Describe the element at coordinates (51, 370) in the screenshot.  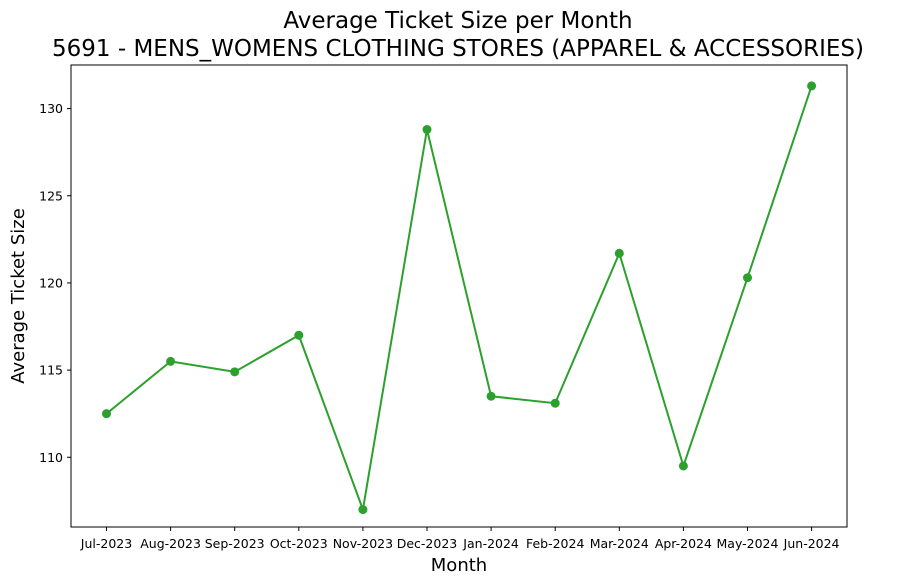
I see `y-tick-label: 115` at that location.